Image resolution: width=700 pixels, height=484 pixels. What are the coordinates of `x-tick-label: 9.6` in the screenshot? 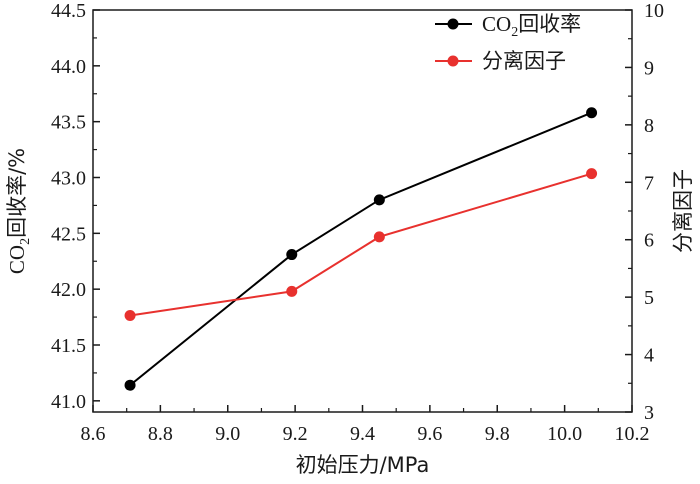 It's located at (429, 434).